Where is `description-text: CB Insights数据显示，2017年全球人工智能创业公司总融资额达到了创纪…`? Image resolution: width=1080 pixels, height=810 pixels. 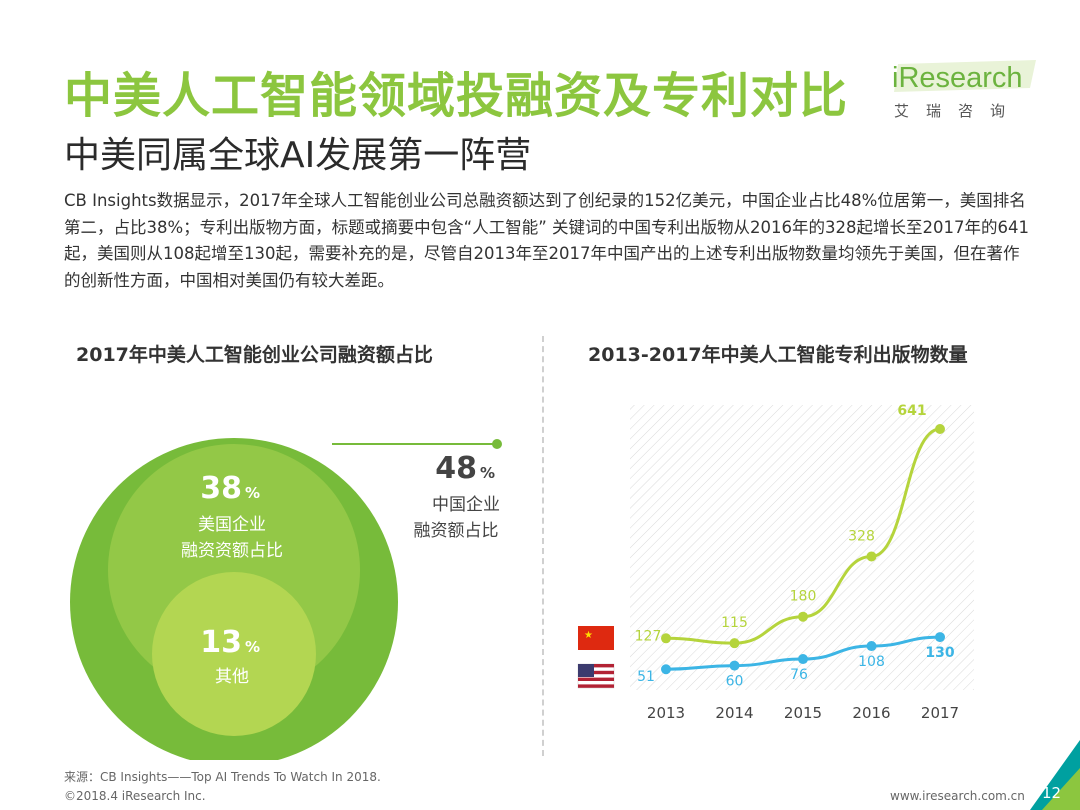
description-text: CB Insights数据显示，2017年全球人工智能创业公司总融资额达到了创纪… is located at coordinates (546, 240).